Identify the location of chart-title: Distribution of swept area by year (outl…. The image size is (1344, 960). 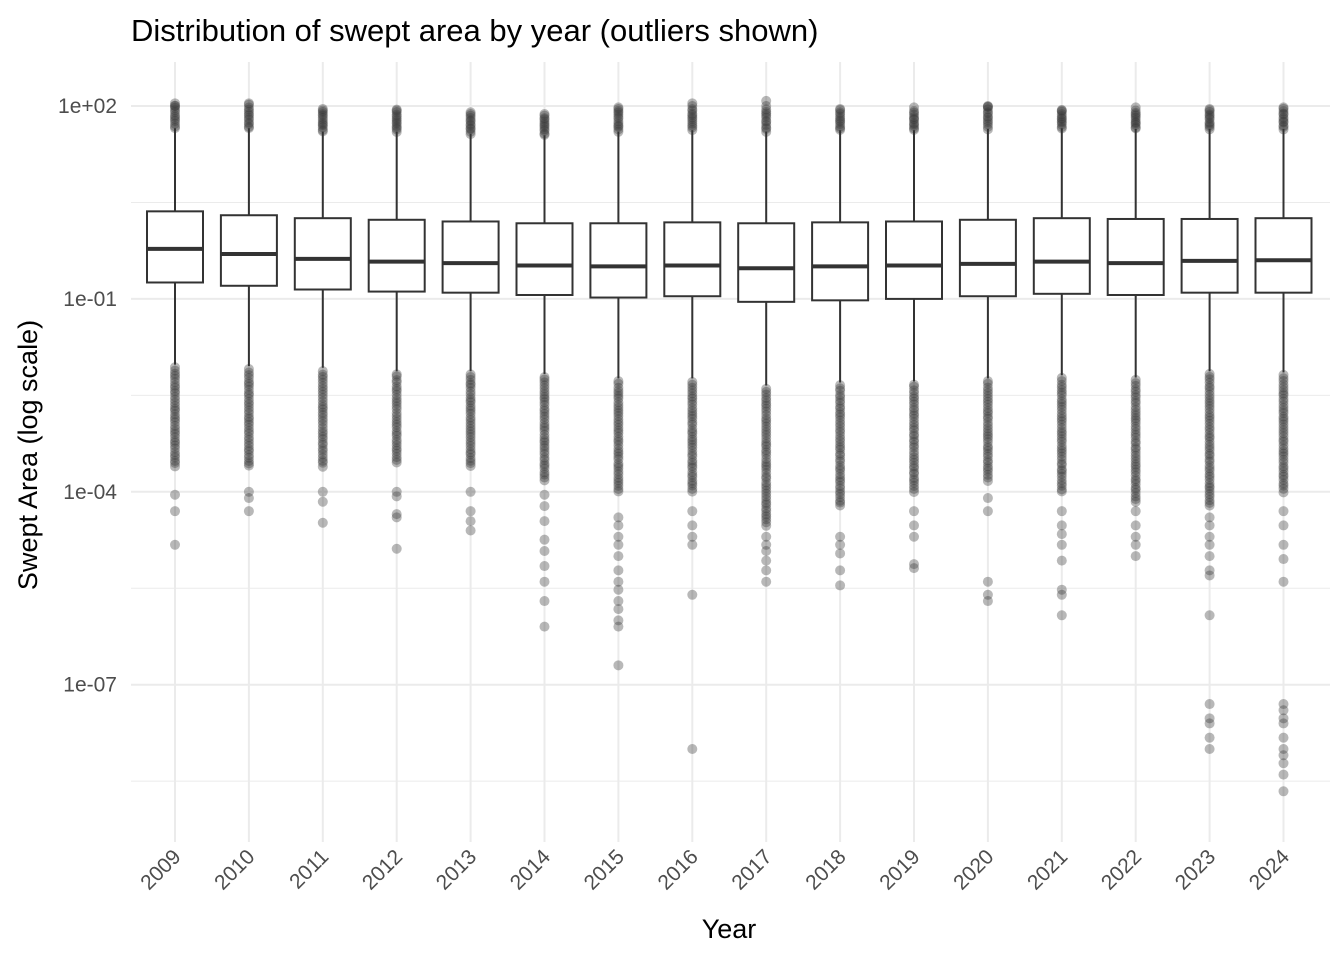
(474, 30).